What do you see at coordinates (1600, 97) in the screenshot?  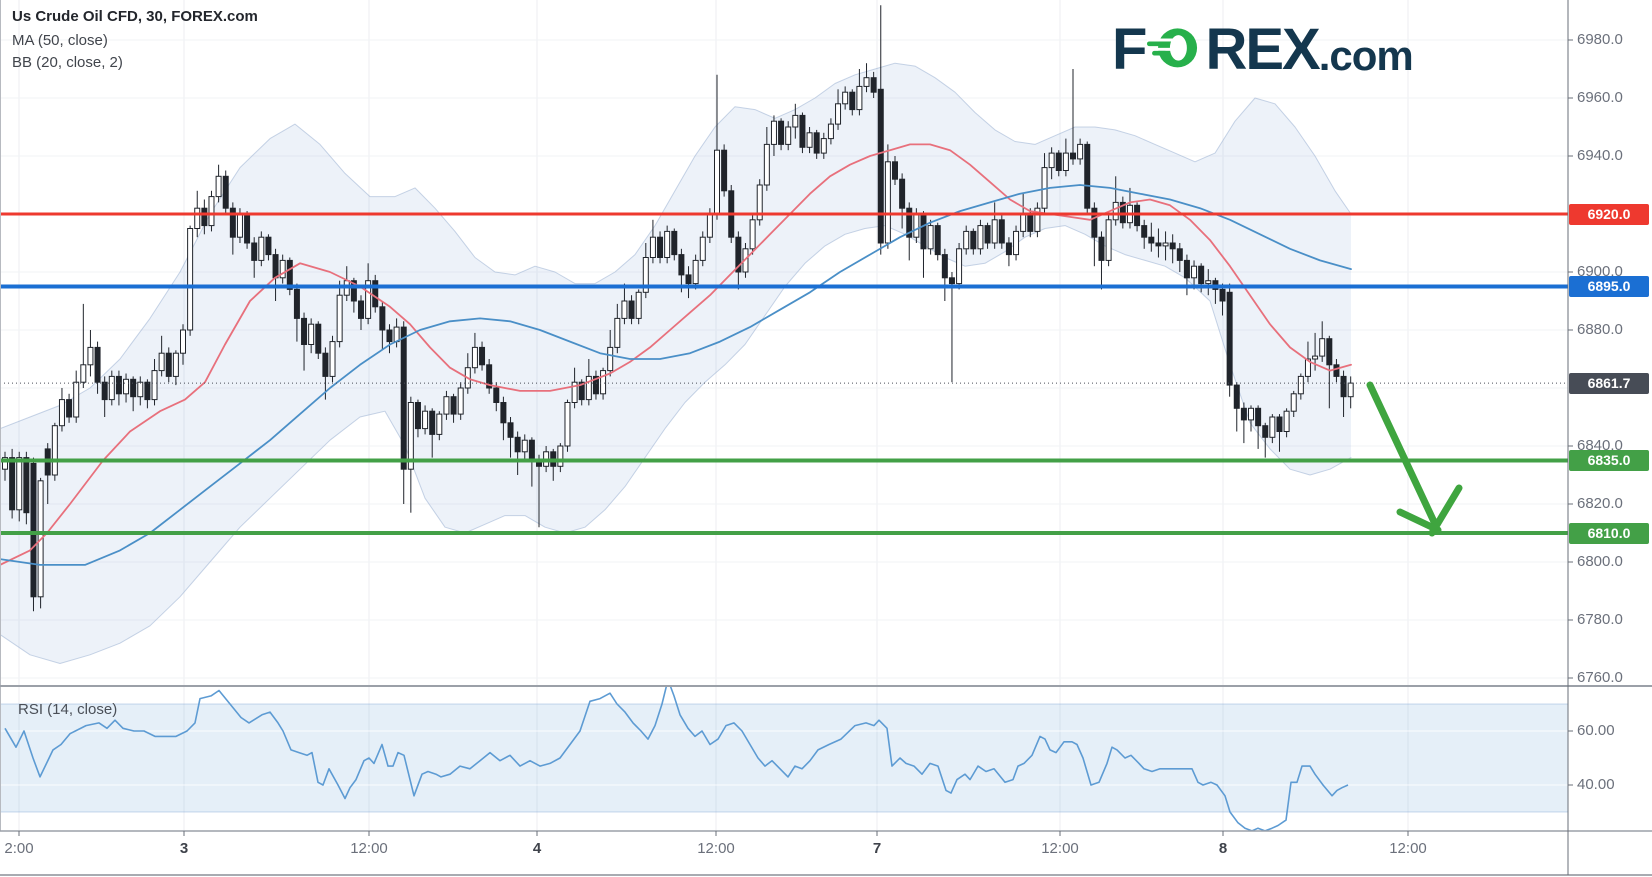 I see `price-axis-tick: 6960.0` at bounding box center [1600, 97].